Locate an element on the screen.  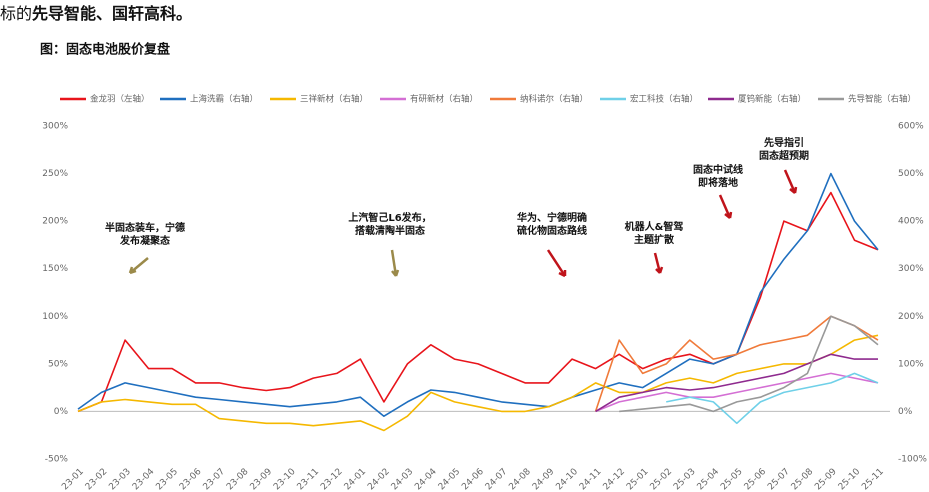
x-tick-label: 25-02 is located at coordinates (662, 479).